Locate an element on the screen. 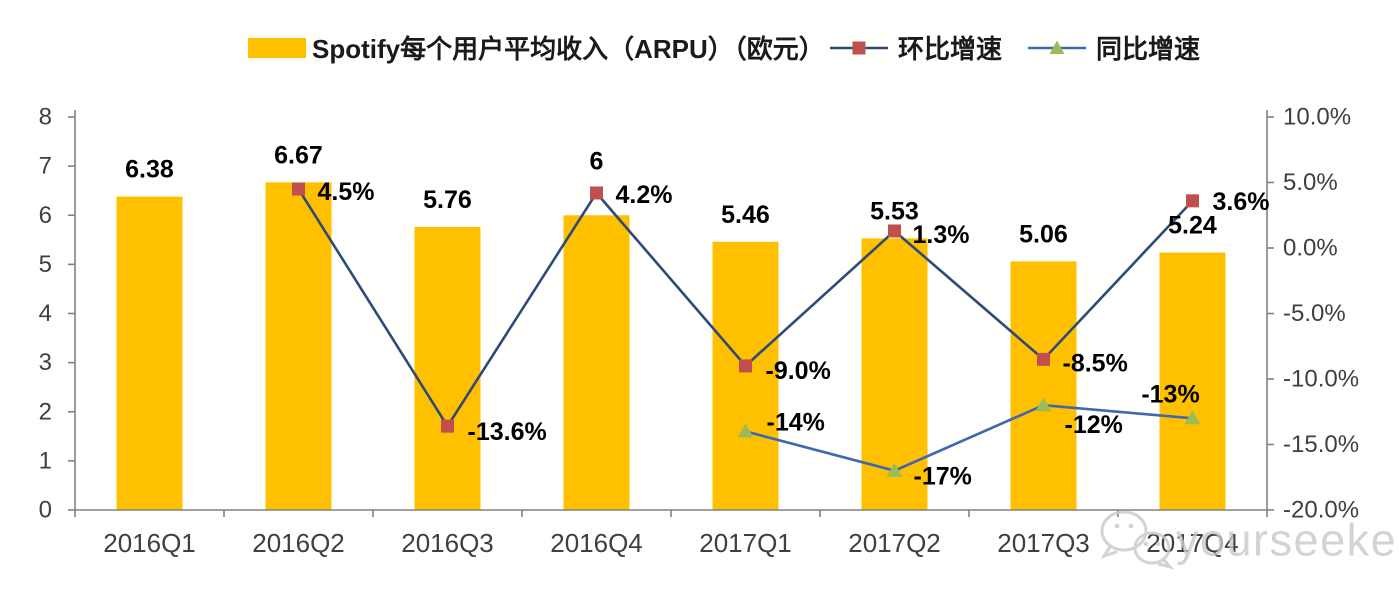  wechat-icon is located at coordinates (1137, 540).